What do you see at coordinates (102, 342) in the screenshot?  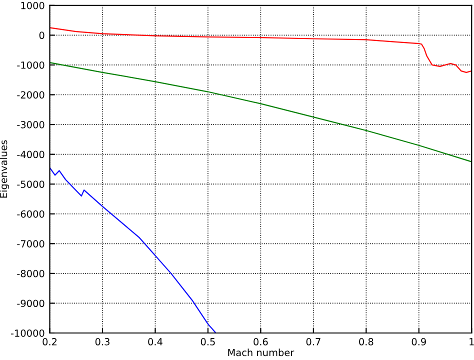 I see `x-tick-label: 0.3` at bounding box center [102, 342].